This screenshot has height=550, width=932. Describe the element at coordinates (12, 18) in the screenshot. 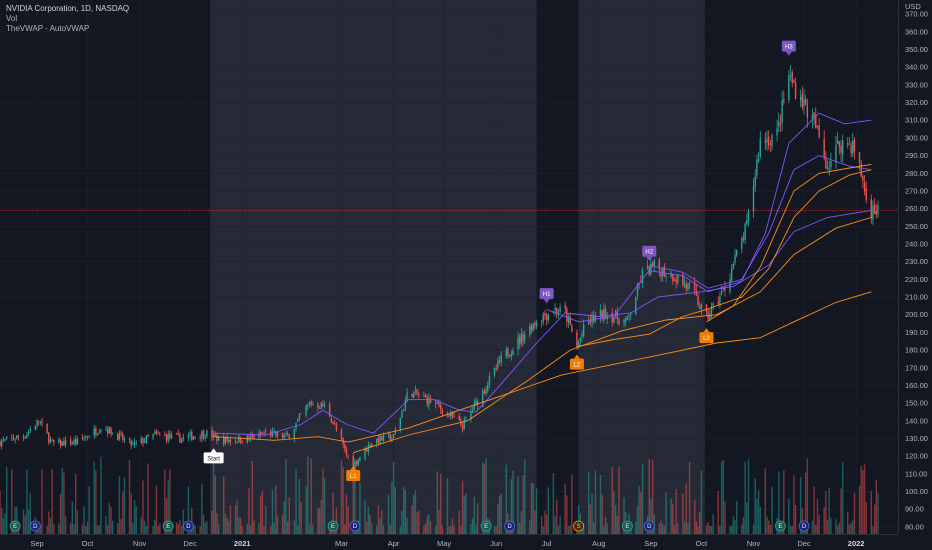

I see `volume-indicator-label: Vol` at that location.